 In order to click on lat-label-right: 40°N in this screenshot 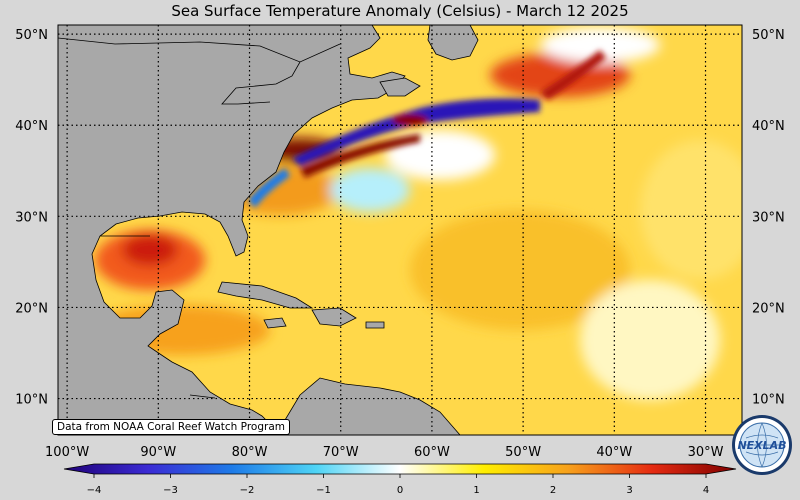, I will do `click(768, 126)`.